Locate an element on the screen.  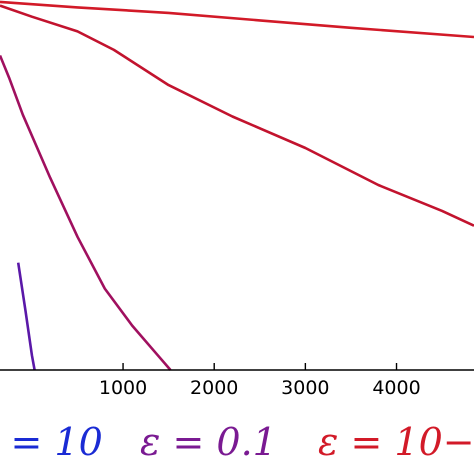
legend-text: ε = 0.1 is located at coordinates (208, 442).